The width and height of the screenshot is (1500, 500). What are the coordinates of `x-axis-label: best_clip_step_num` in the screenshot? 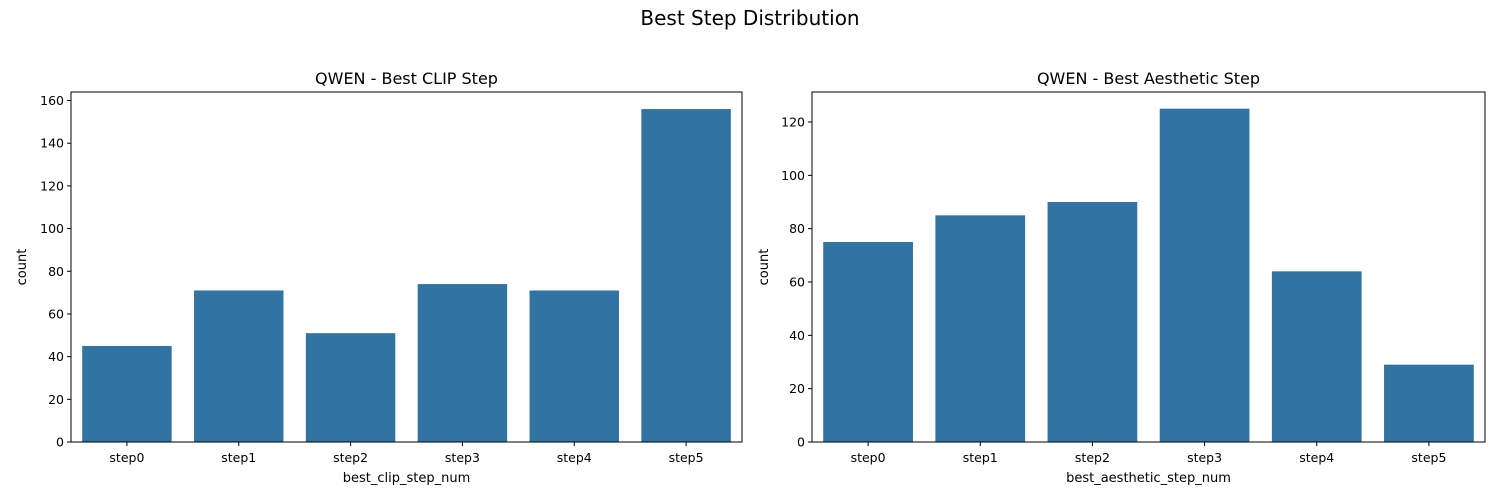 It's located at (407, 478).